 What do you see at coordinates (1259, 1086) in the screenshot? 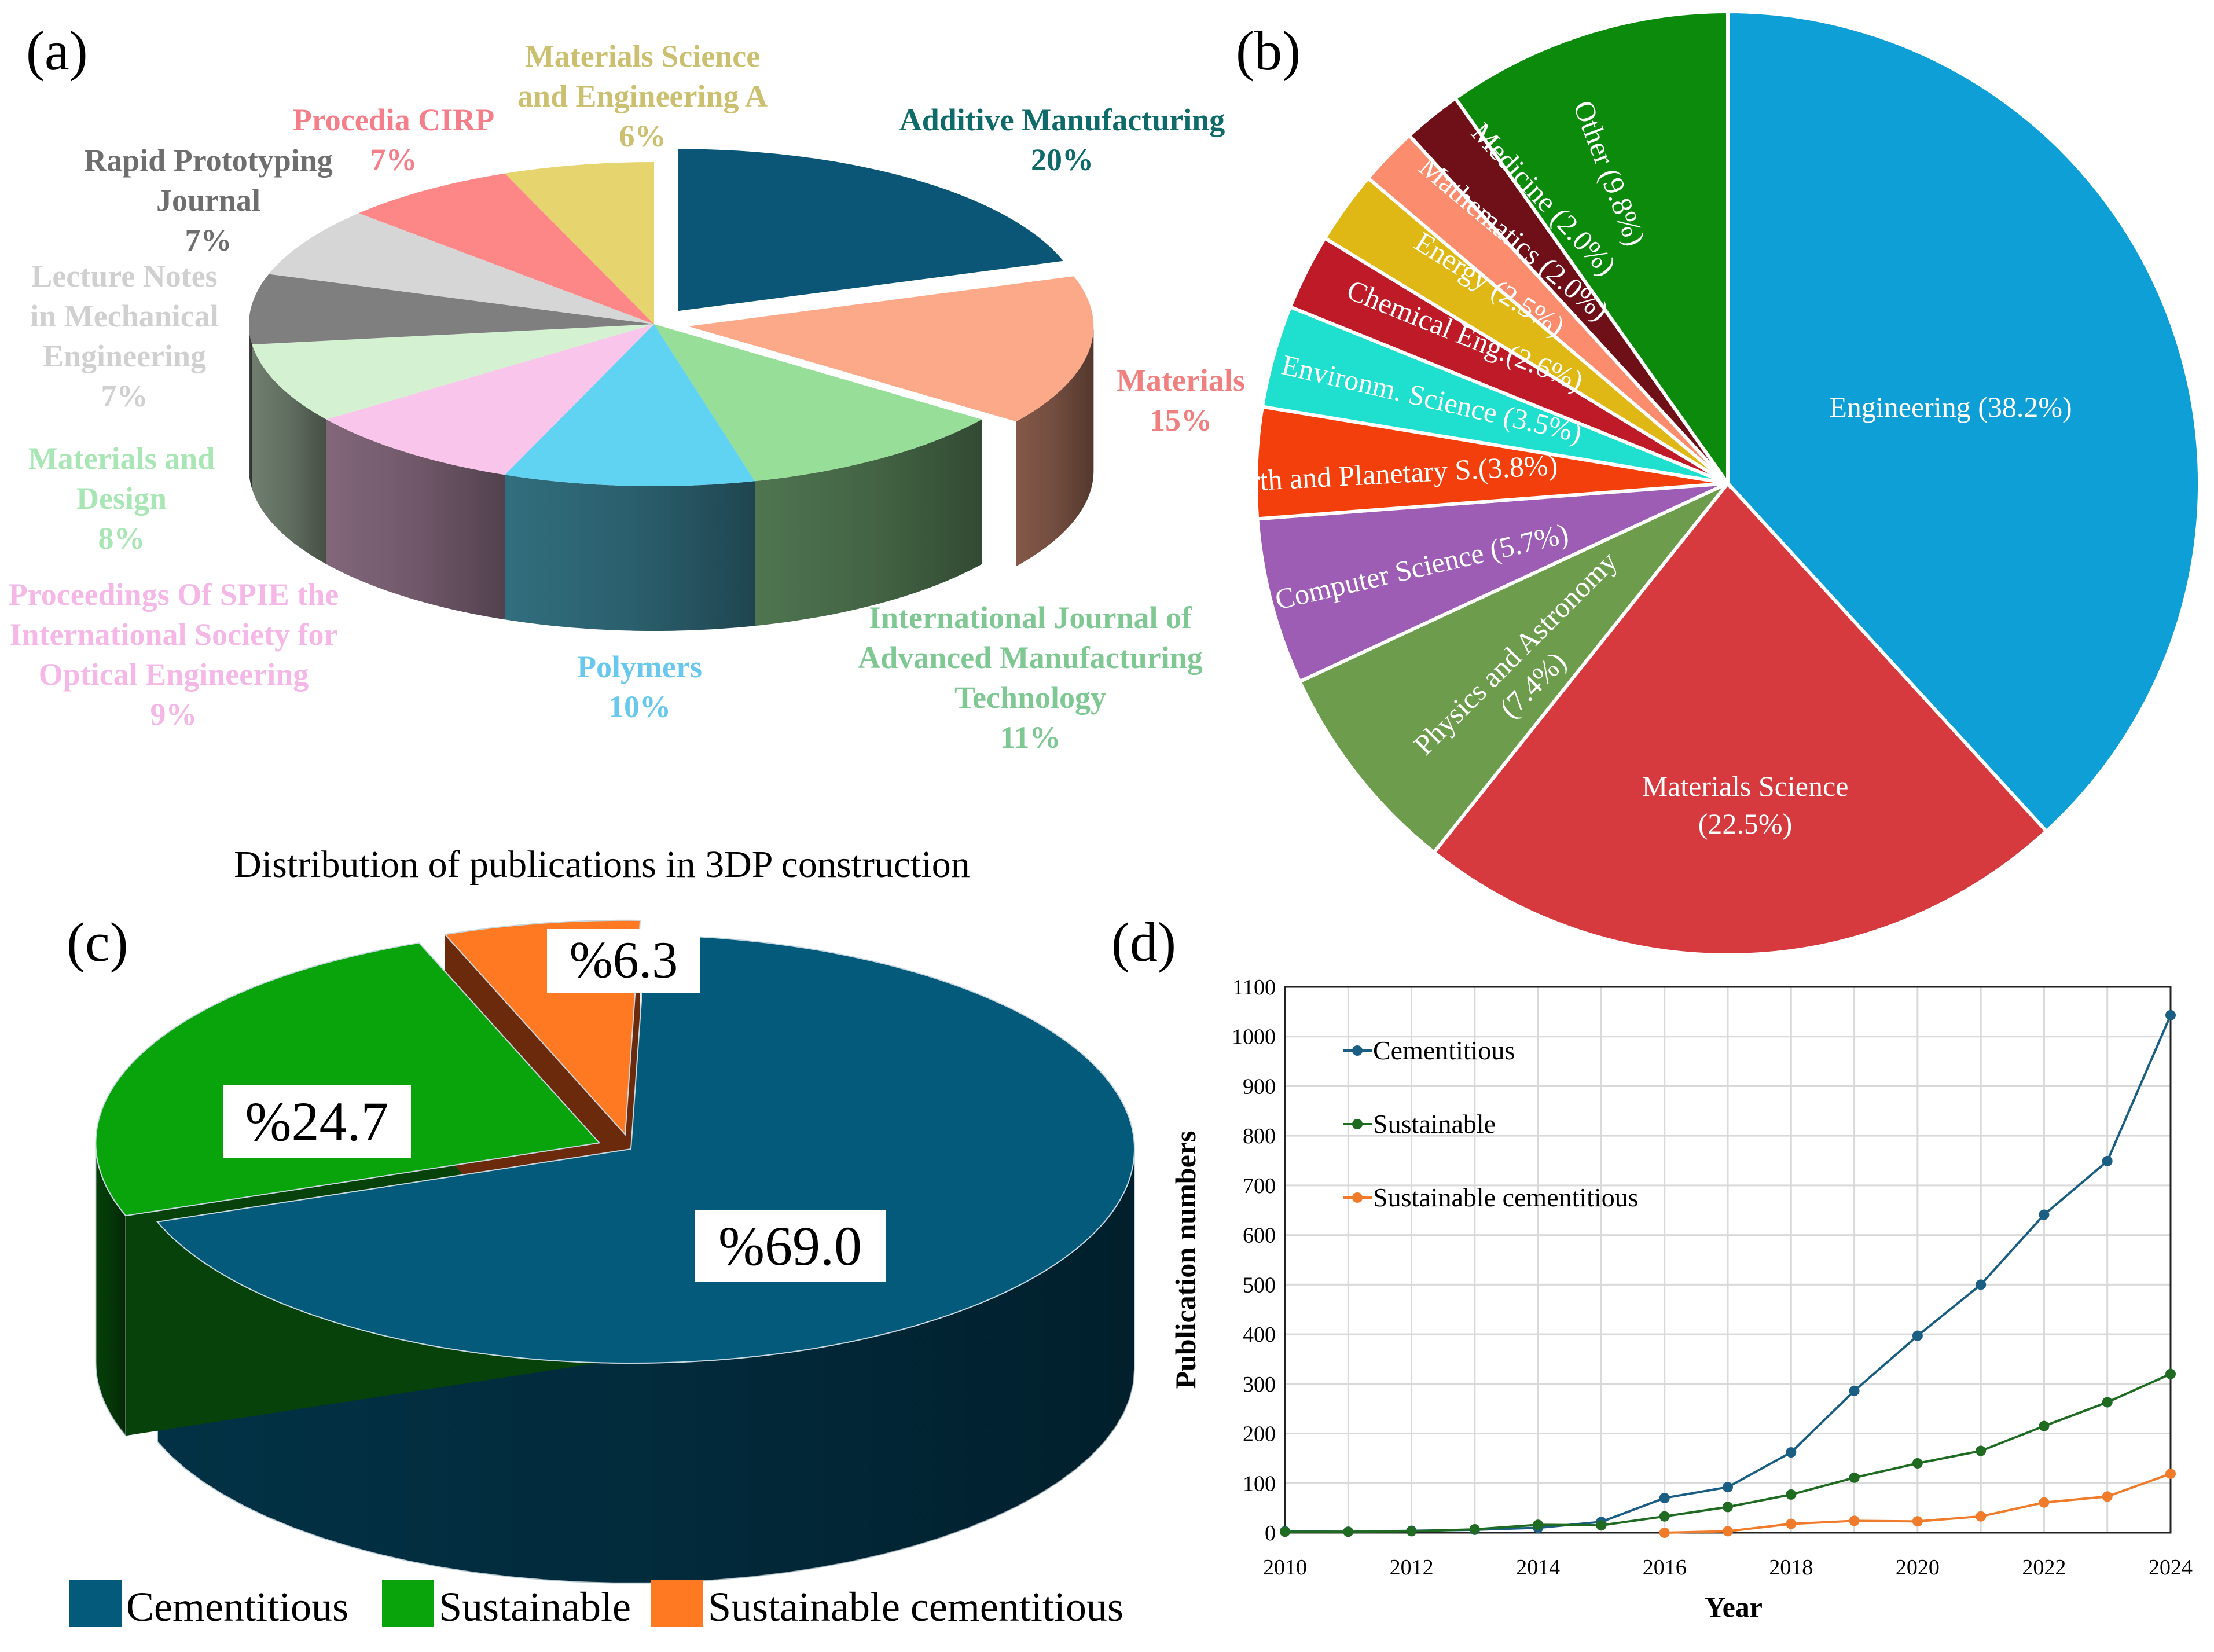
I see `chart-d-ytick-label: 900` at bounding box center [1259, 1086].